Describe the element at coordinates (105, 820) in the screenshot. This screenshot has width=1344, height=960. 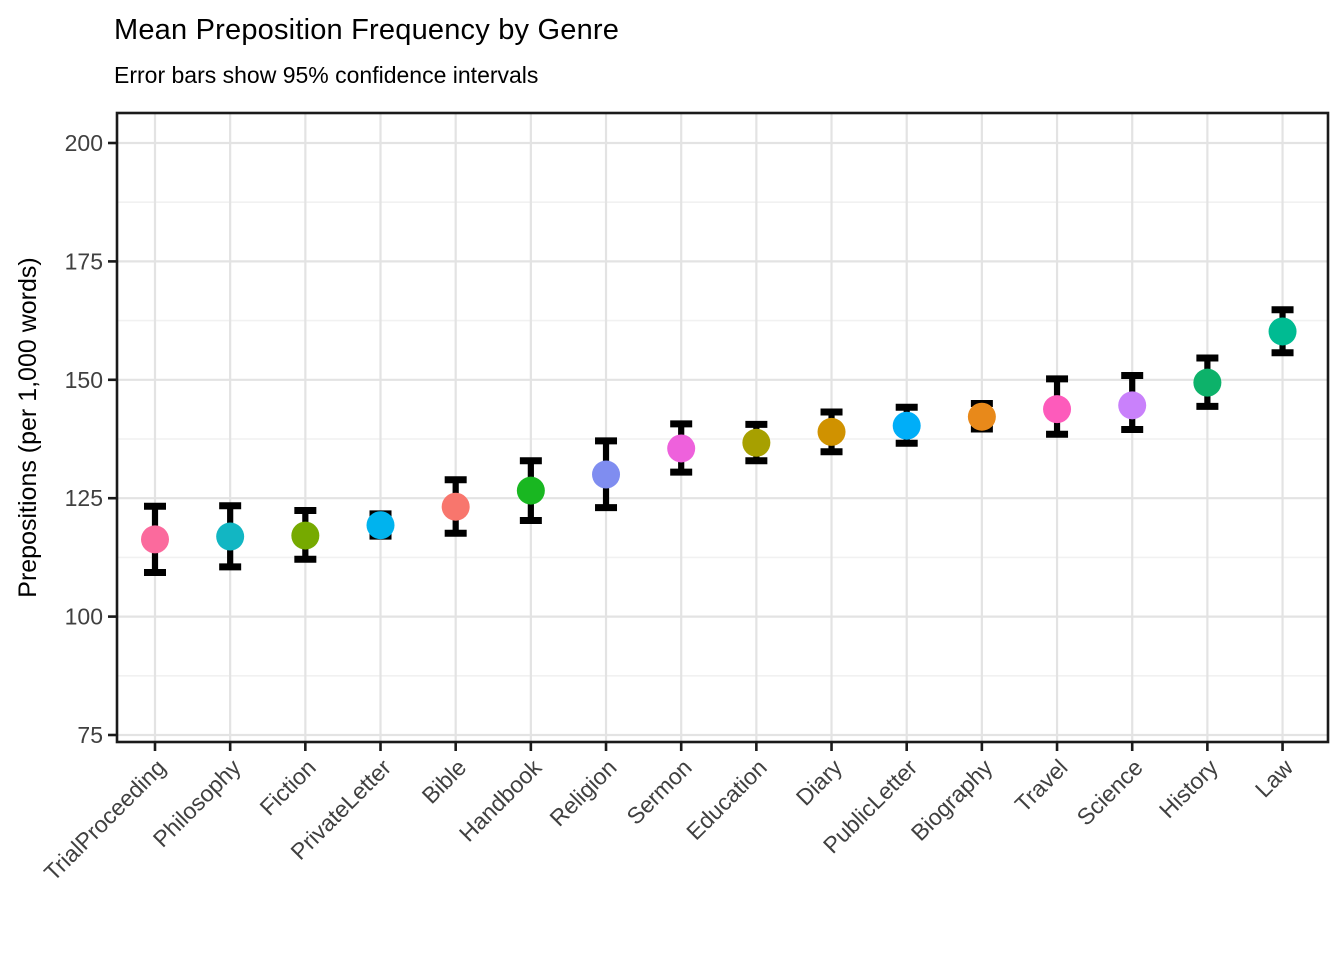
I see `x-tick-label: TrialProceeding` at that location.